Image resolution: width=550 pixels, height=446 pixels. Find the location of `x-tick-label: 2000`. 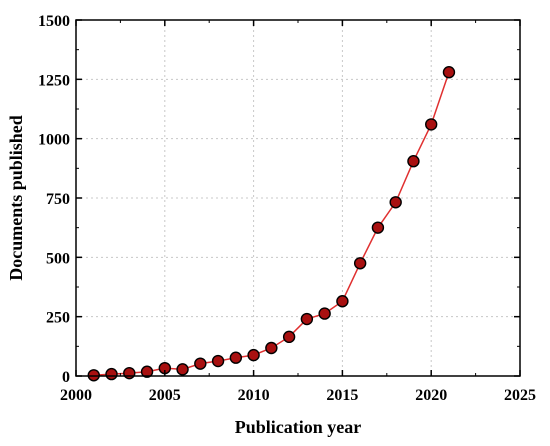

x-tick-label: 2000 is located at coordinates (76, 395).